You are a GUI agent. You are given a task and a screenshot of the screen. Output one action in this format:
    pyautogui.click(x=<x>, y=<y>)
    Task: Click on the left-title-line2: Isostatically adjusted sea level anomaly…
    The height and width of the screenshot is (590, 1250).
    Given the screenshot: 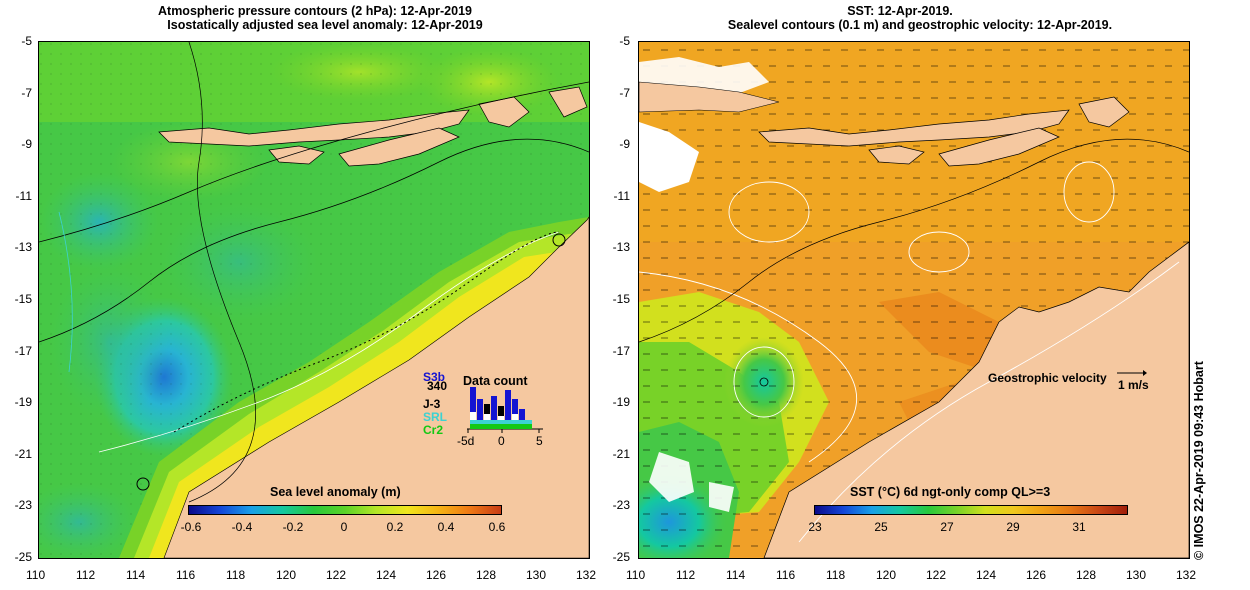 What is the action you would take?
    pyautogui.click(x=325, y=25)
    